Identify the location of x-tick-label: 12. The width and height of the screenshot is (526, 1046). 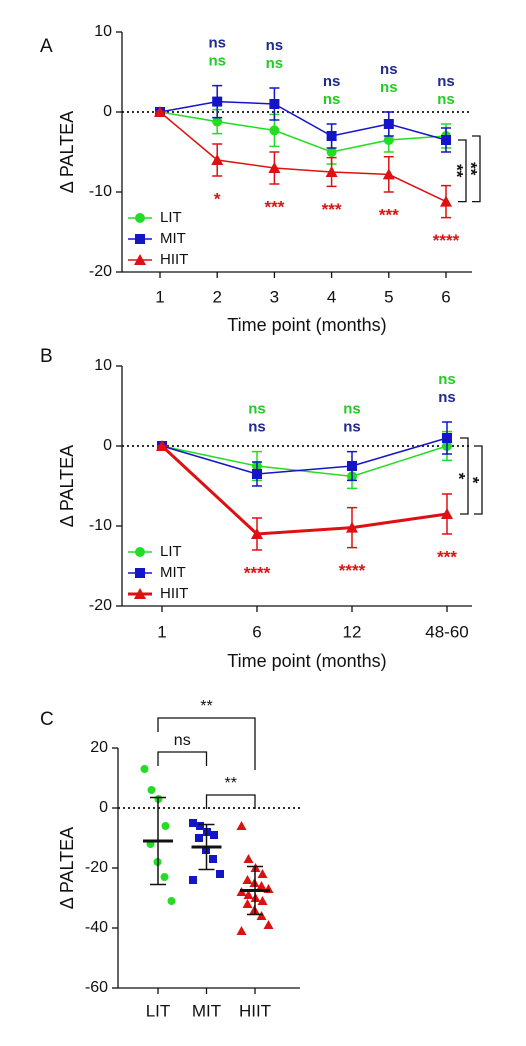
(352, 631).